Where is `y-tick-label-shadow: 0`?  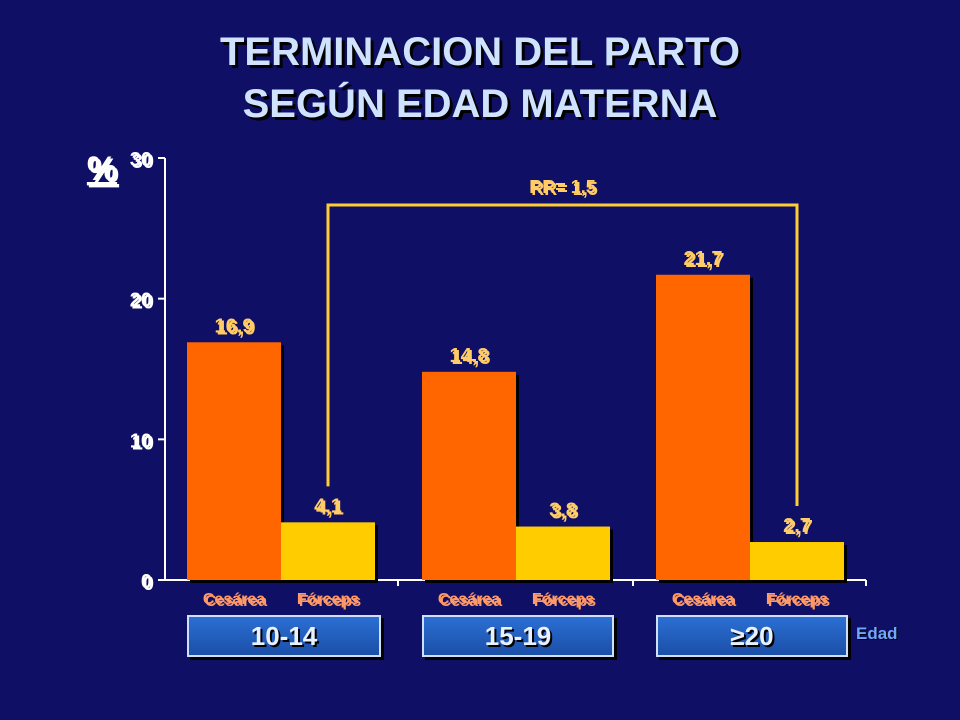
y-tick-label-shadow: 0 is located at coordinates (148, 584).